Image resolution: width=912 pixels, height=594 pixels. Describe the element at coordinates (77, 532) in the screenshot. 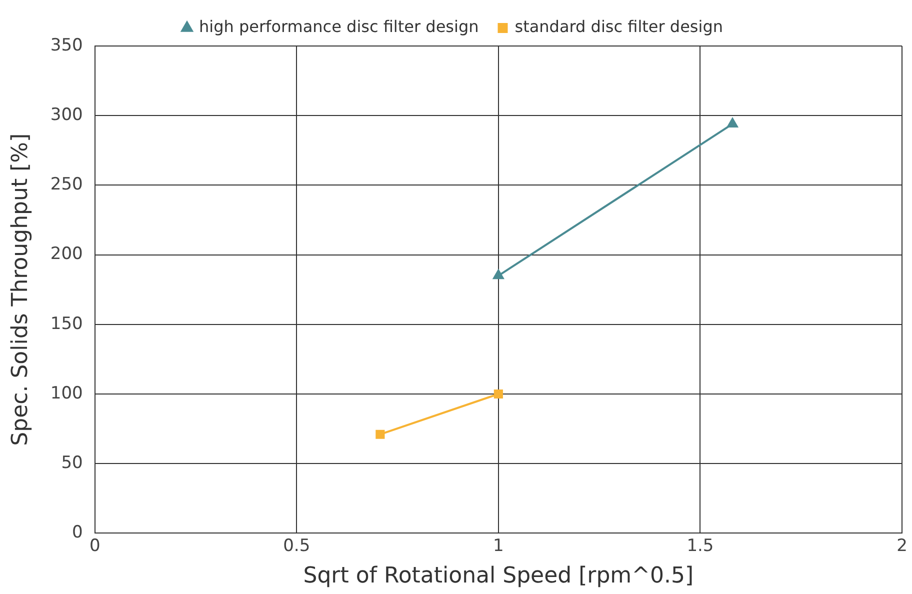

I see `y-tick-label: 0` at that location.